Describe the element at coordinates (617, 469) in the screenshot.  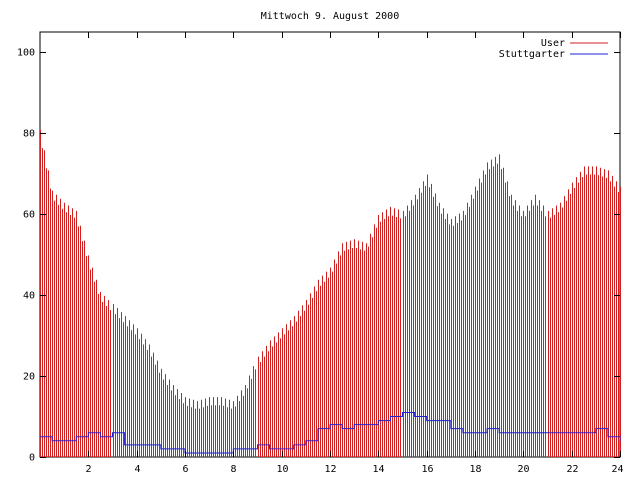
I see `x-tick-label: 24` at that location.